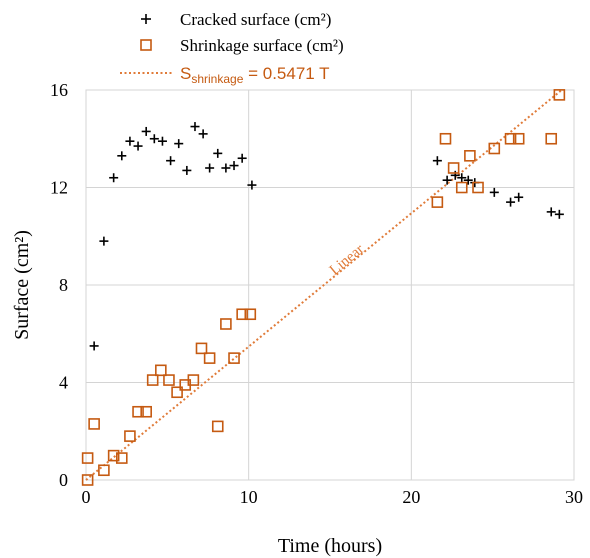 This screenshot has width=590, height=558. Describe the element at coordinates (146, 45) in the screenshot. I see `legend-shrinkage-marker` at that location.